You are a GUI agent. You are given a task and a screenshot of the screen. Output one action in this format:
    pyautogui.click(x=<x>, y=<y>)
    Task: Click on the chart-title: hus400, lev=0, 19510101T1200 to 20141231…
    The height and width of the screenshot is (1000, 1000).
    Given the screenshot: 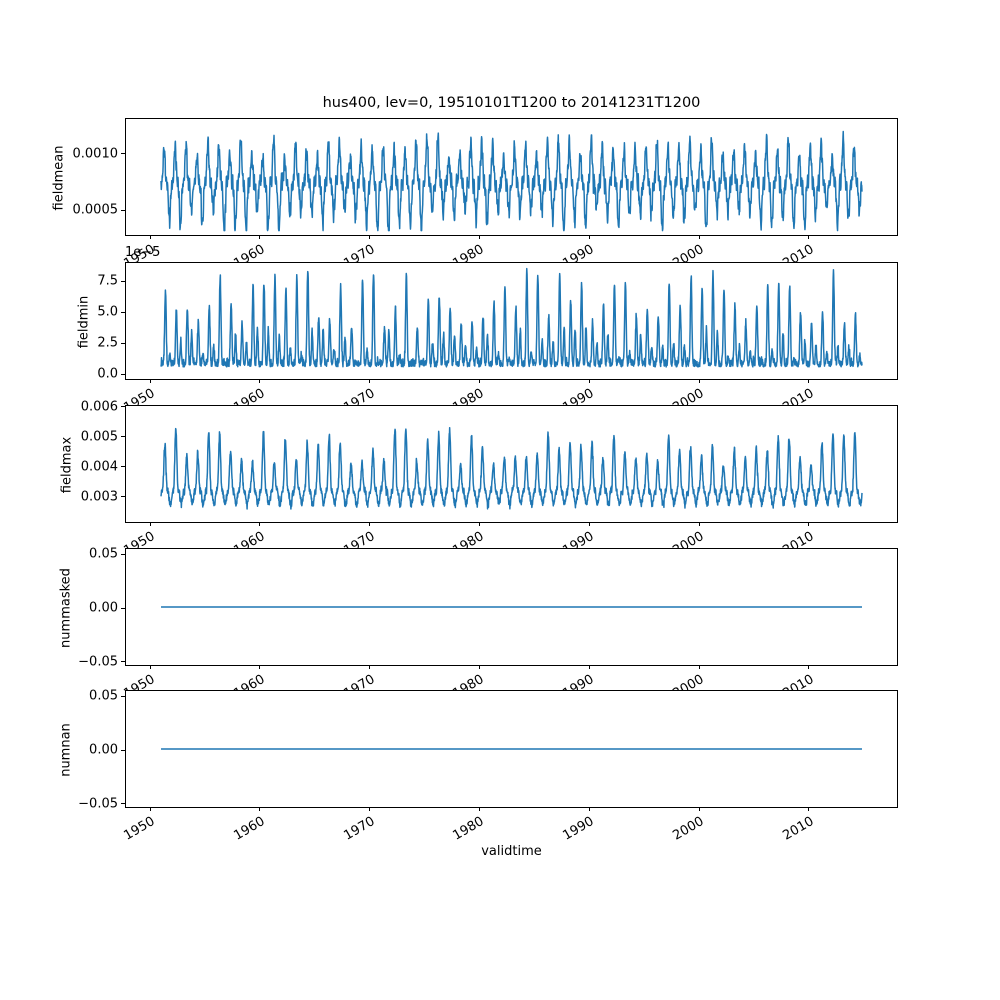 What is the action you would take?
    pyautogui.click(x=511, y=103)
    